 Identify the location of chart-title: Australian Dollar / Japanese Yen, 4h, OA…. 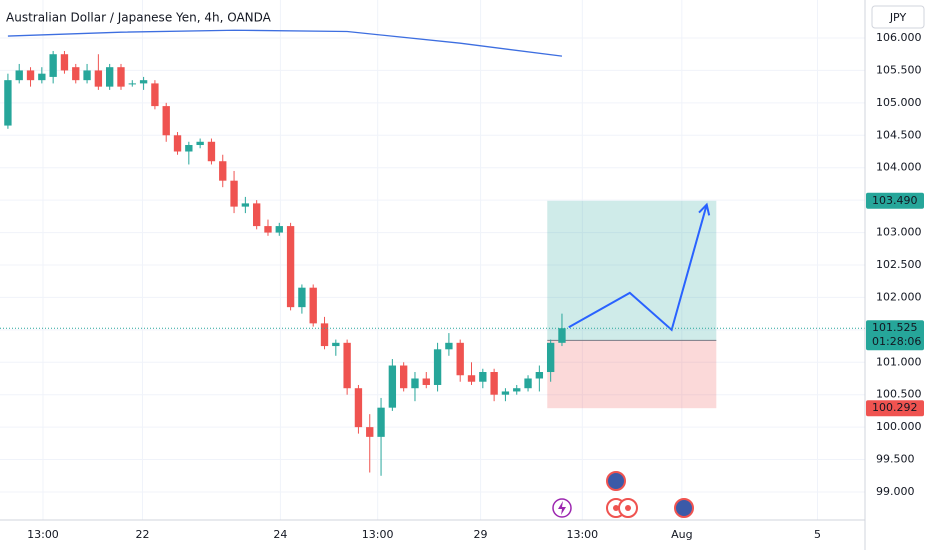
(139, 18).